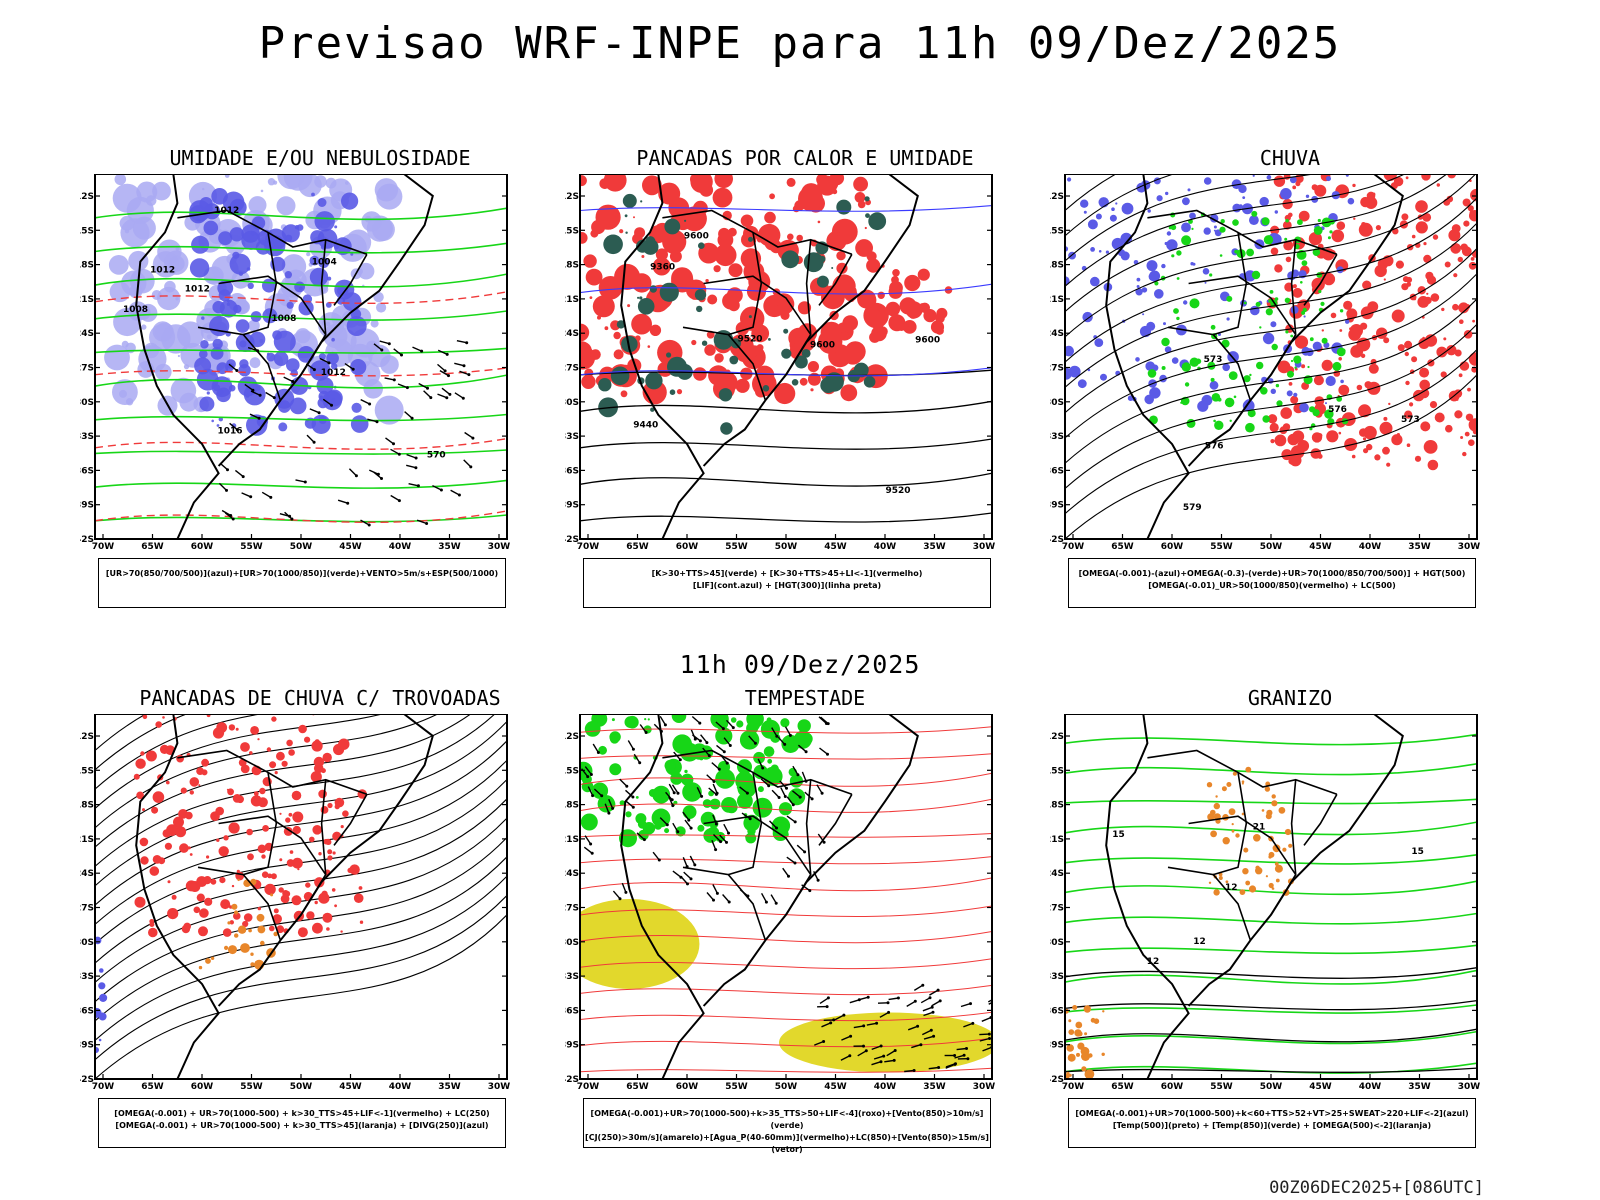 Image resolution: width=1600 pixels, height=1200 pixels. I want to click on lat-label: 18S, so click(87, 806).